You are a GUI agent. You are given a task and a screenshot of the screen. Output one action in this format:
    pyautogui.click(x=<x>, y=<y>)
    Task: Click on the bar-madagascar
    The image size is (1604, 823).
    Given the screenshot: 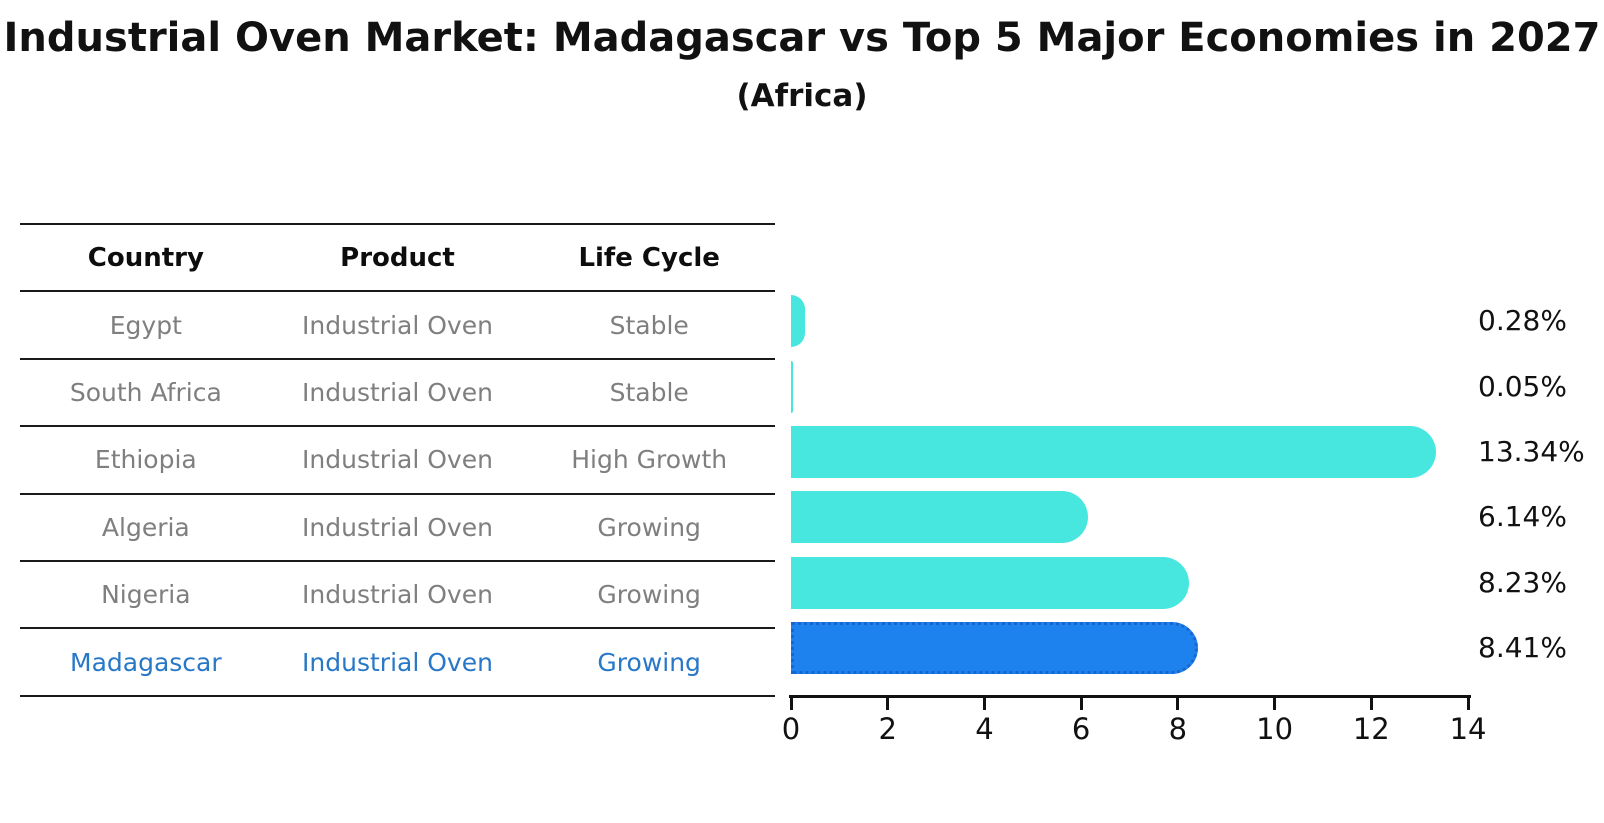 What is the action you would take?
    pyautogui.click(x=994, y=648)
    